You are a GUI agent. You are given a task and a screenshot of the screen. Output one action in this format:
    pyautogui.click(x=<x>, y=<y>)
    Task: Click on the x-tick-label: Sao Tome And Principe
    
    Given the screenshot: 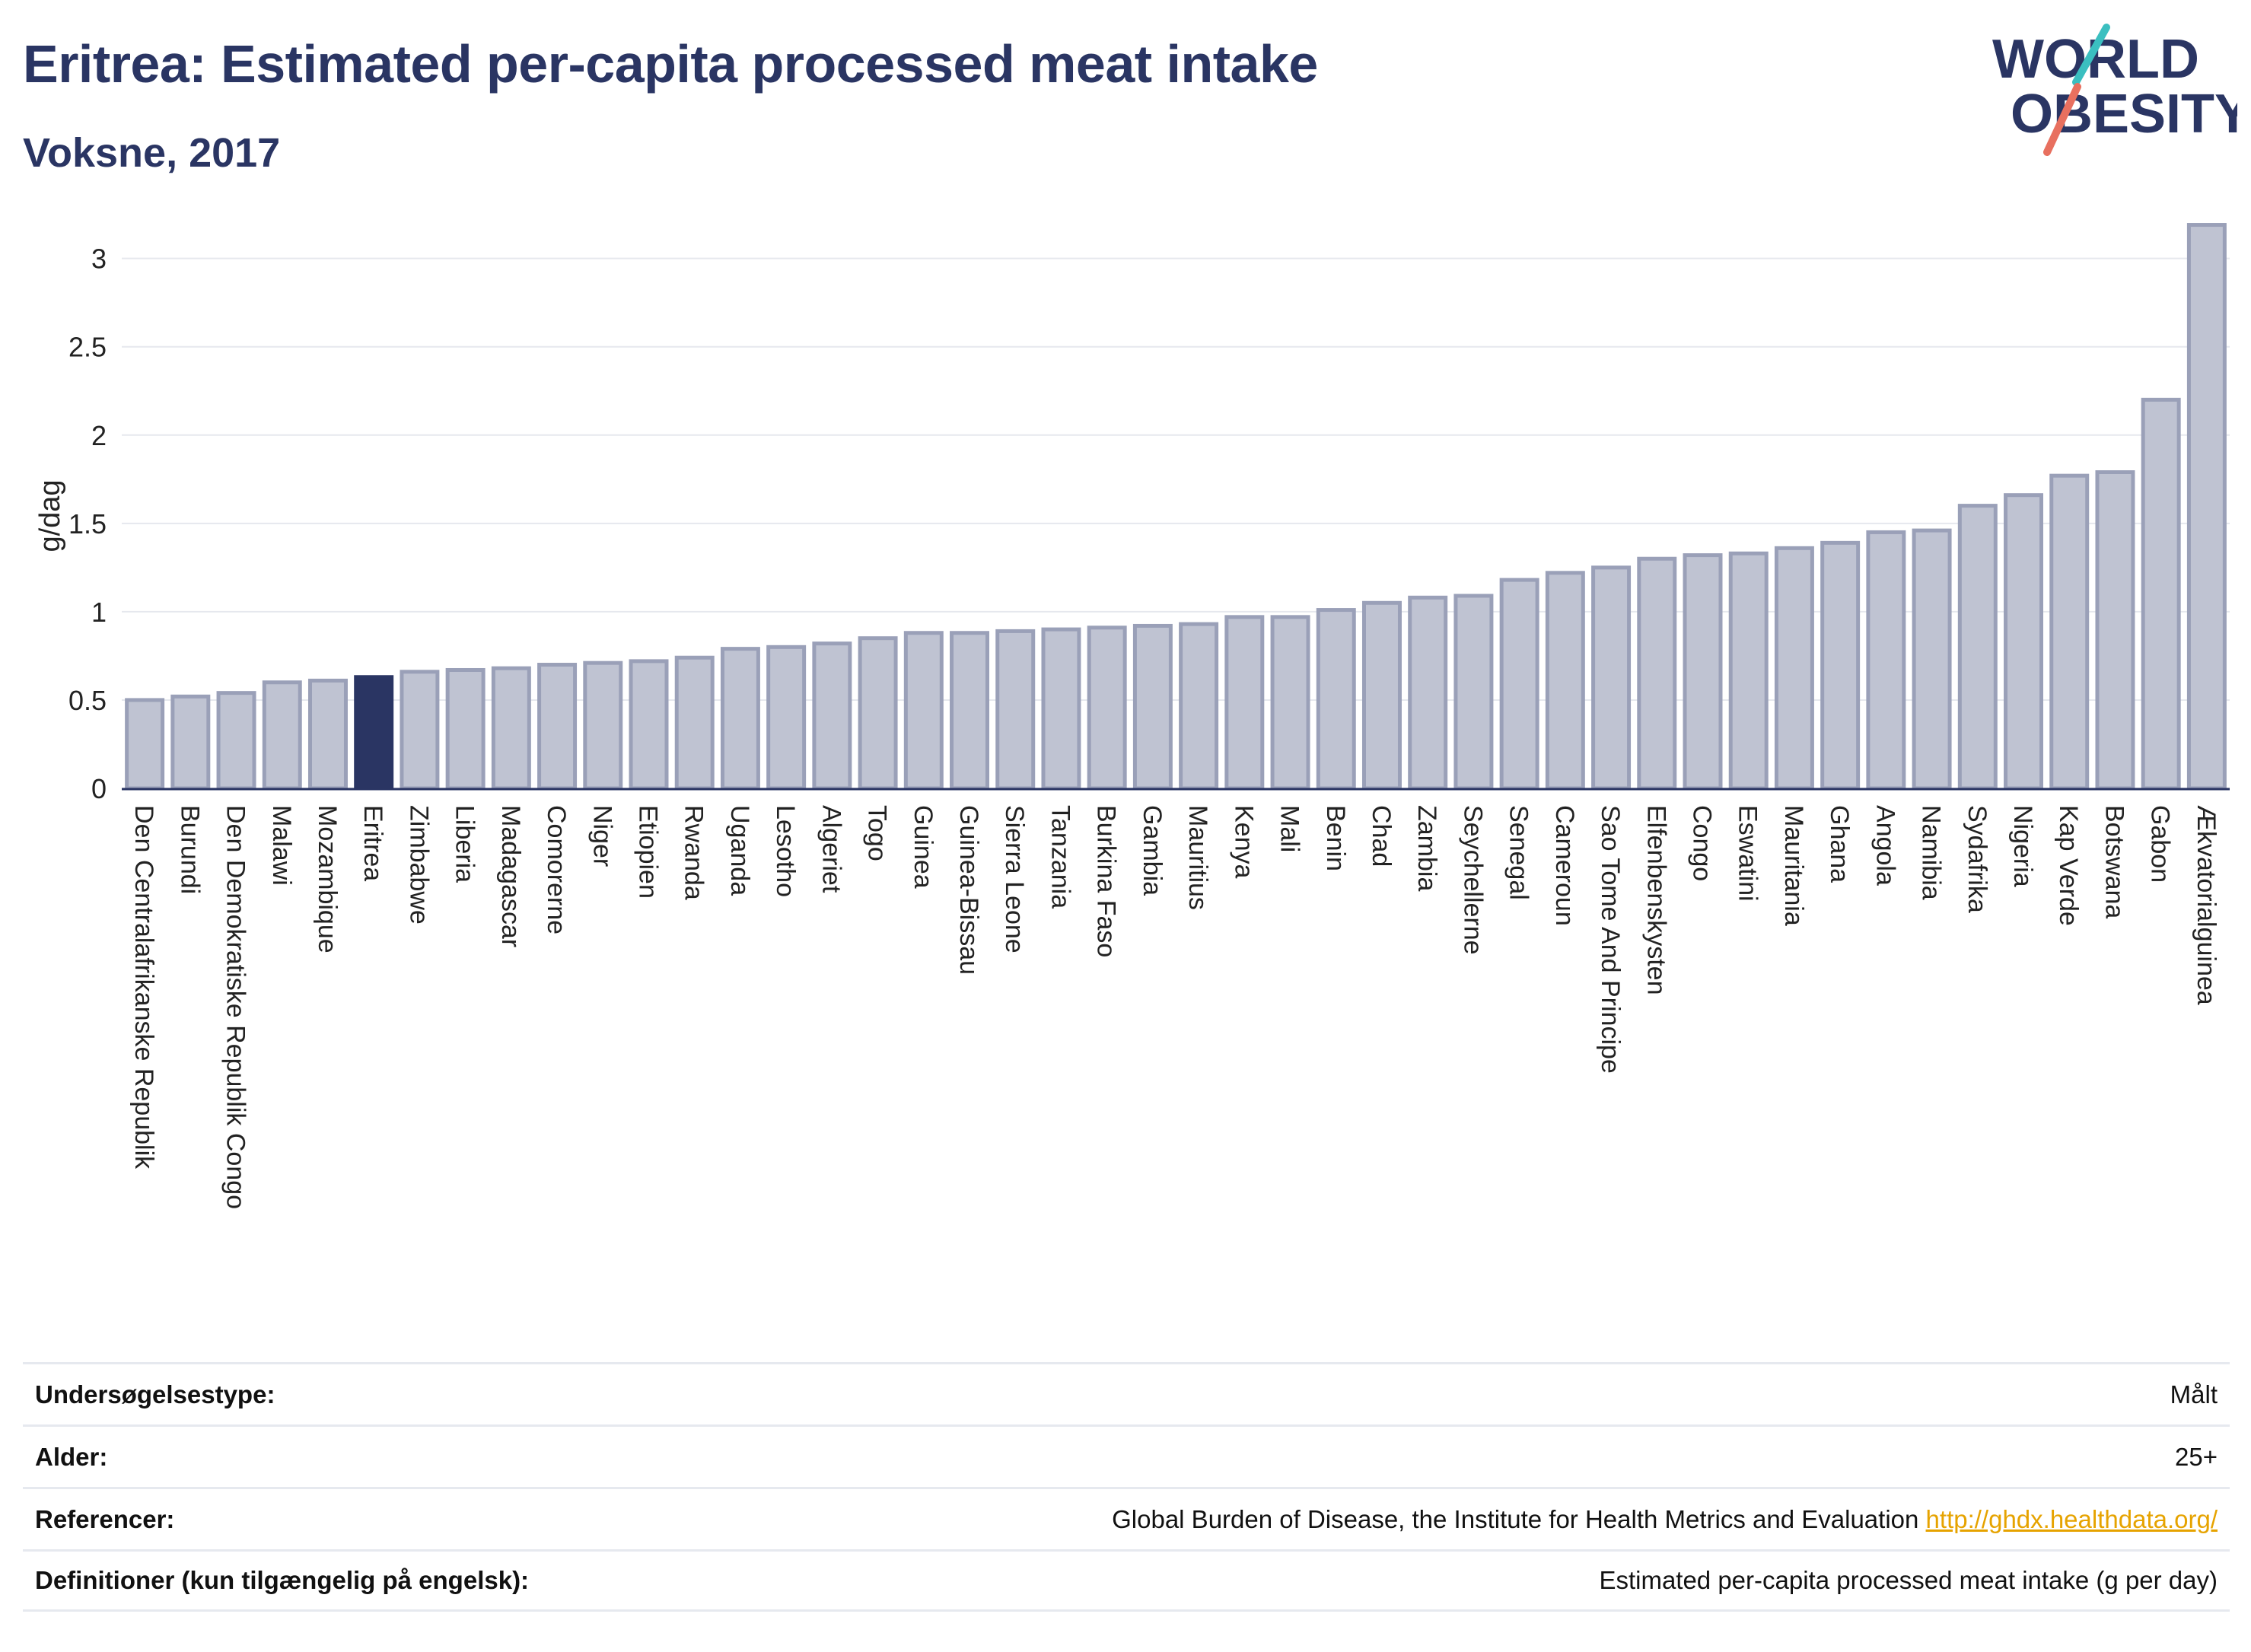 What is the action you would take?
    pyautogui.click(x=1610, y=939)
    